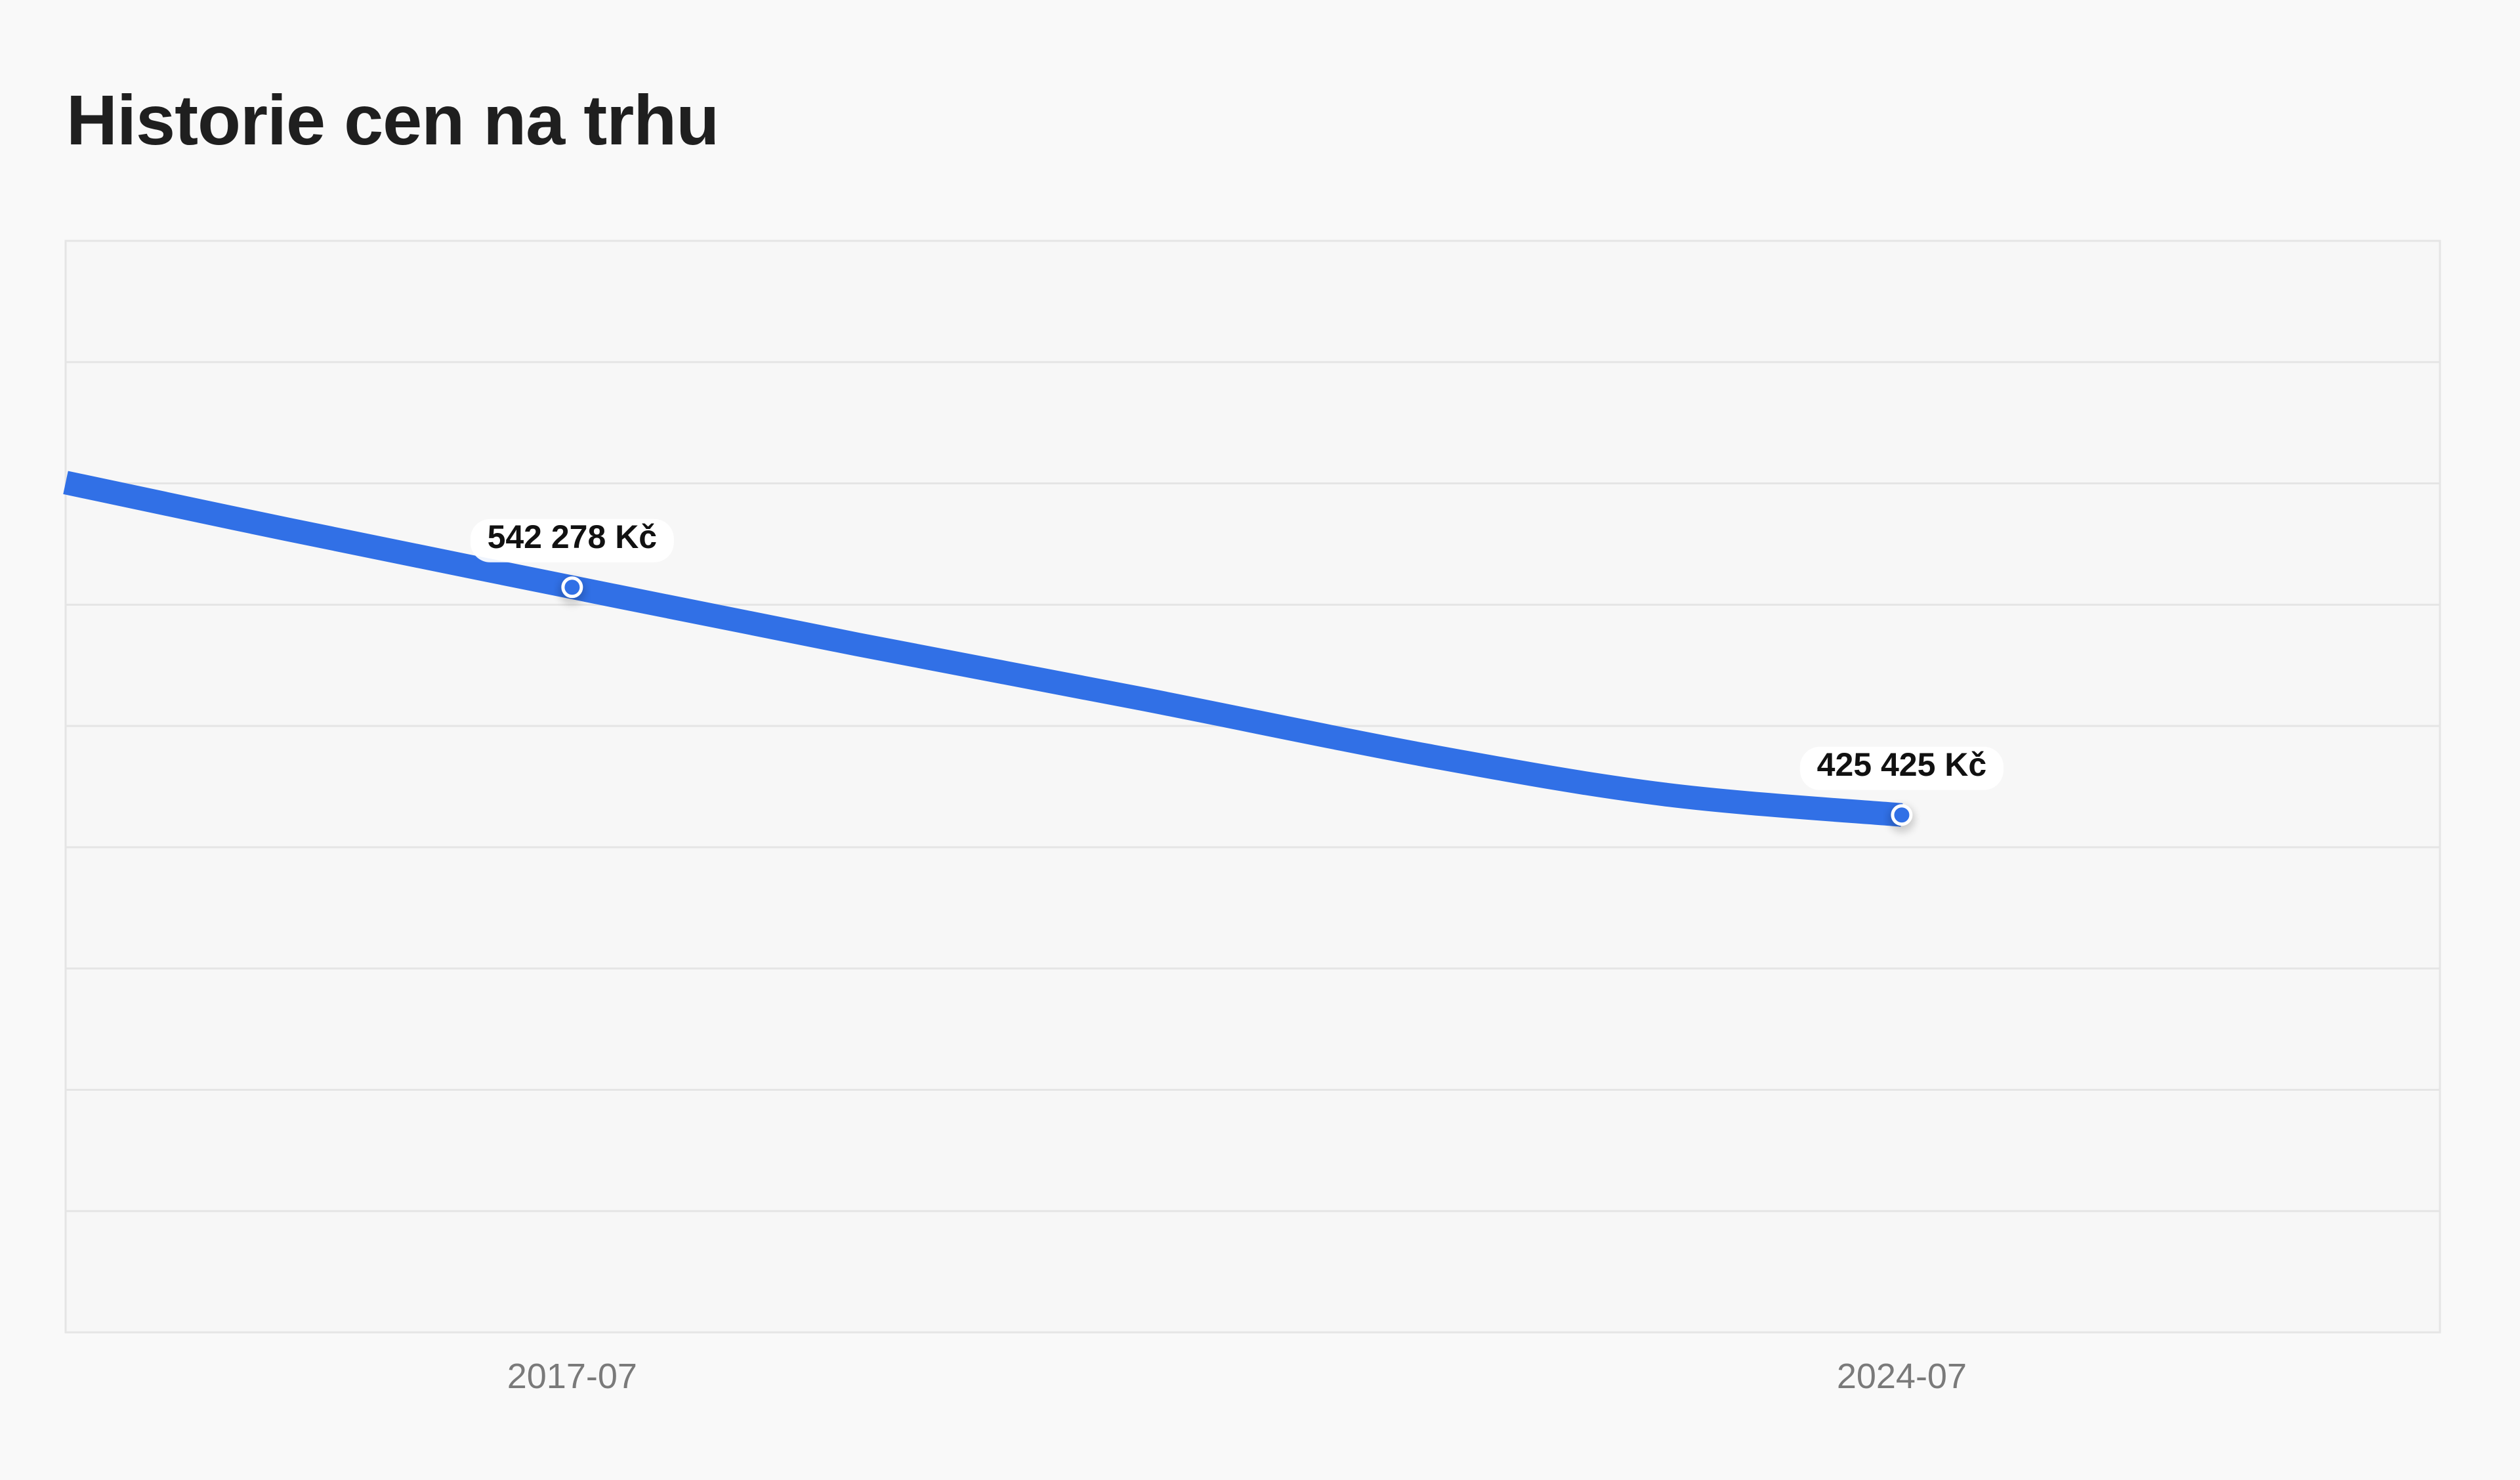  What do you see at coordinates (573, 536) in the screenshot?
I see `data-label: 542 278 Kč` at bounding box center [573, 536].